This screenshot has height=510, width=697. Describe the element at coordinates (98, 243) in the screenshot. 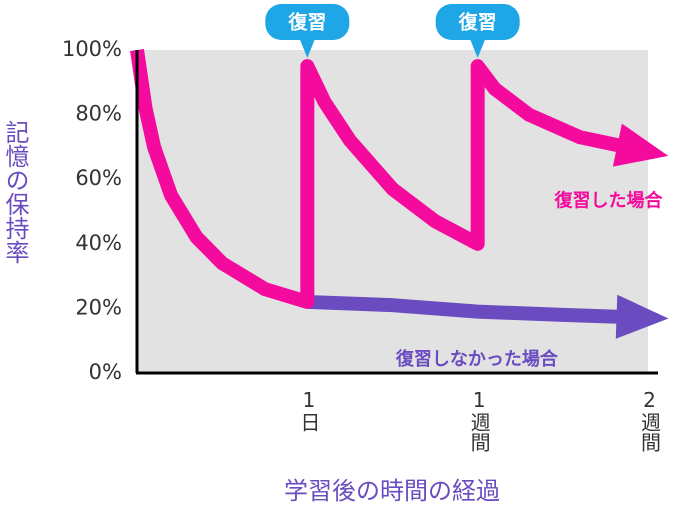

I see `y-tick-label: 40%` at that location.